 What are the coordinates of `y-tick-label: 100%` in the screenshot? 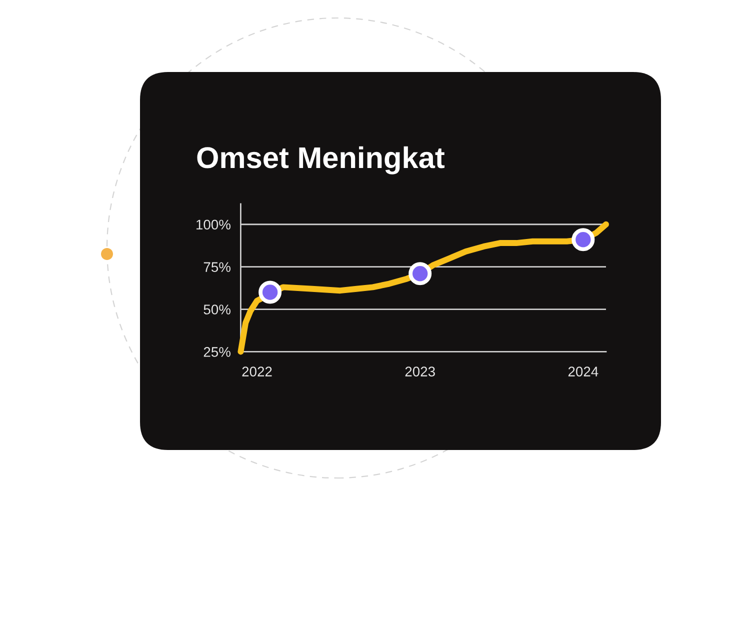 It's located at (213, 225).